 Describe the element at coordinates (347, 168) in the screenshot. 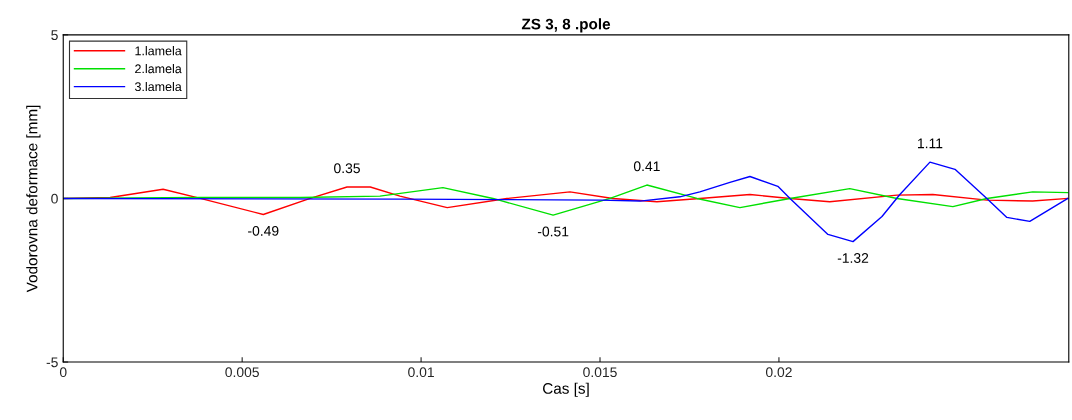

I see `annotation: 0.35` at that location.